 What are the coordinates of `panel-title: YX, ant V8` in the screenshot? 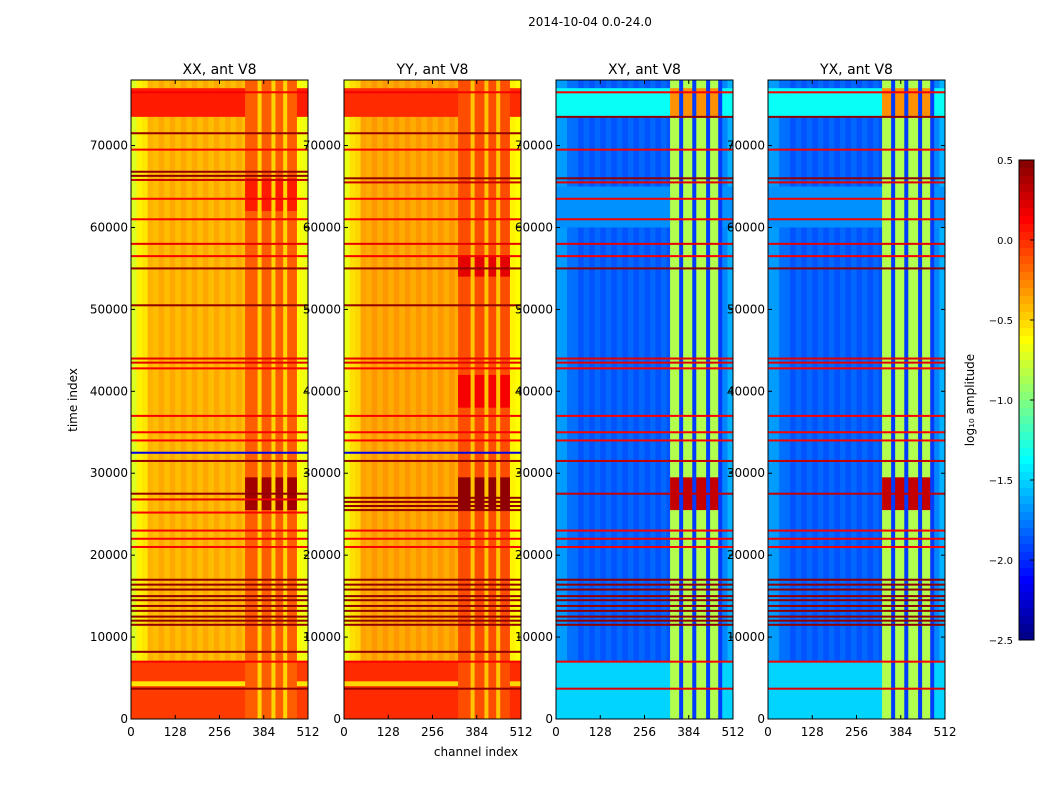 It's located at (856, 70).